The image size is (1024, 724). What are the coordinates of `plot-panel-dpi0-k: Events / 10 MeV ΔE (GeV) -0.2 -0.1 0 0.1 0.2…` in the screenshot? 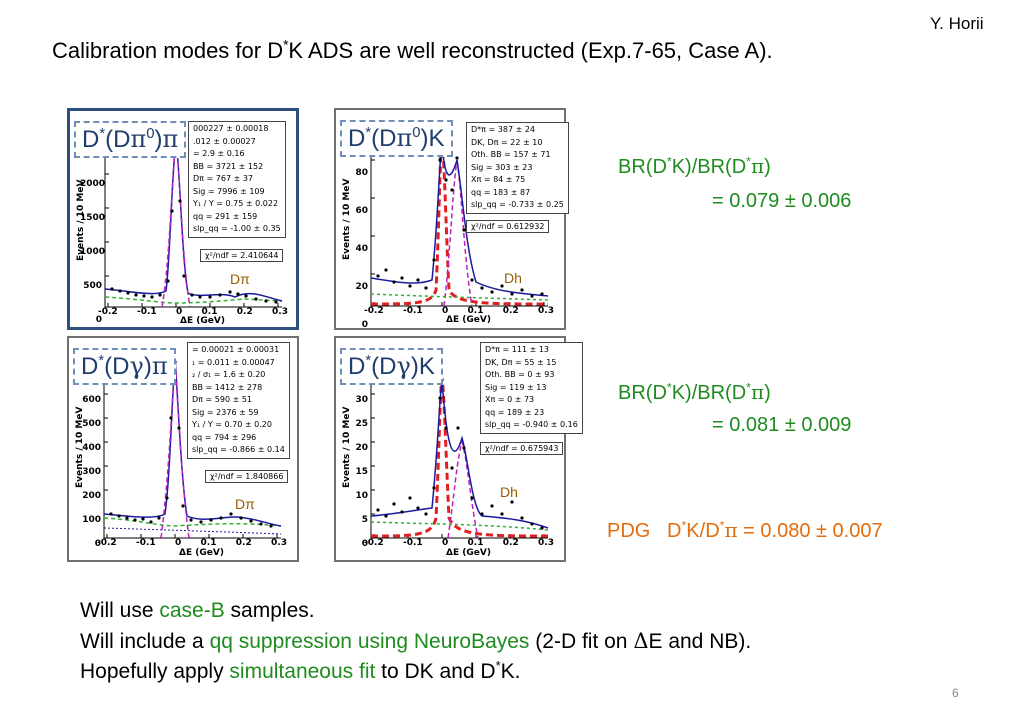 It's located at (451, 219).